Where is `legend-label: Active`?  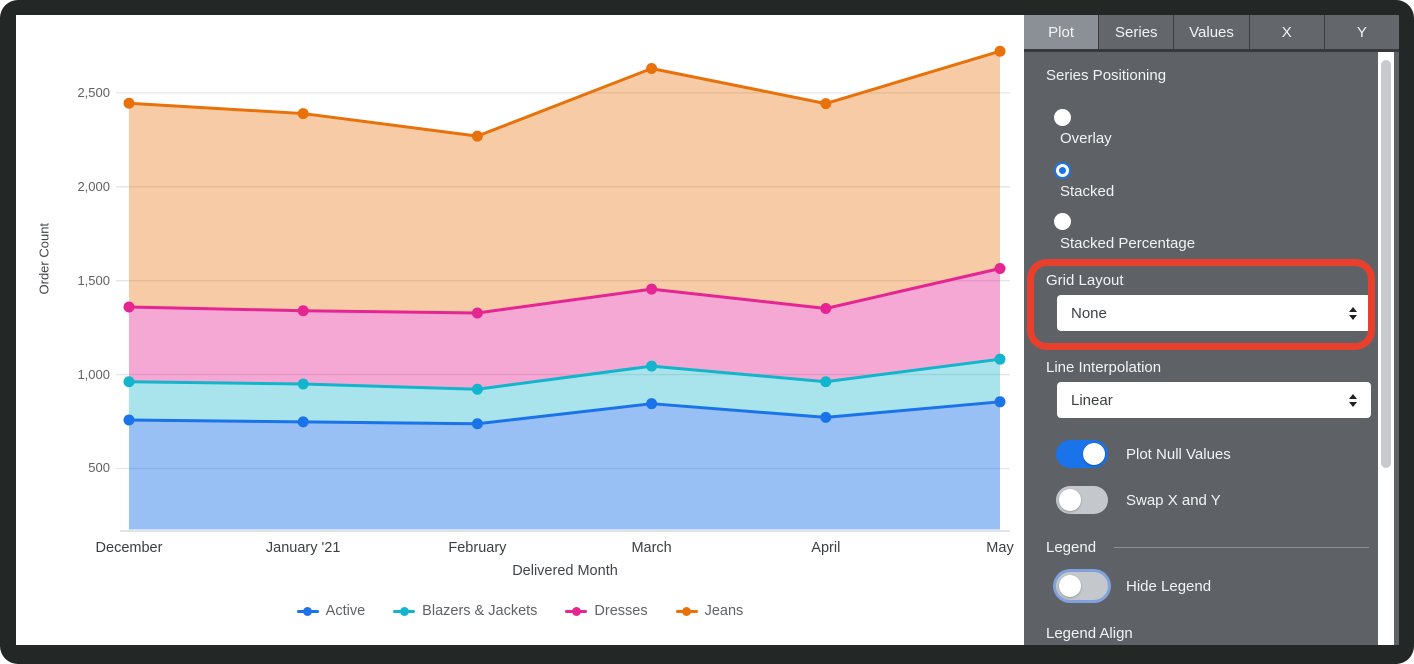
legend-label: Active is located at coordinates (345, 611).